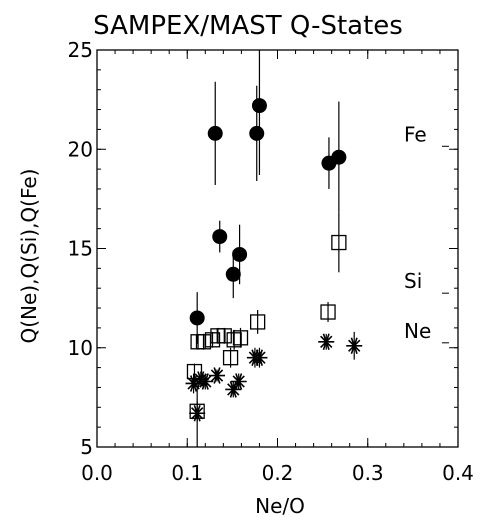 The image size is (481, 523). I want to click on x-tick-label: 0.3, so click(368, 473).